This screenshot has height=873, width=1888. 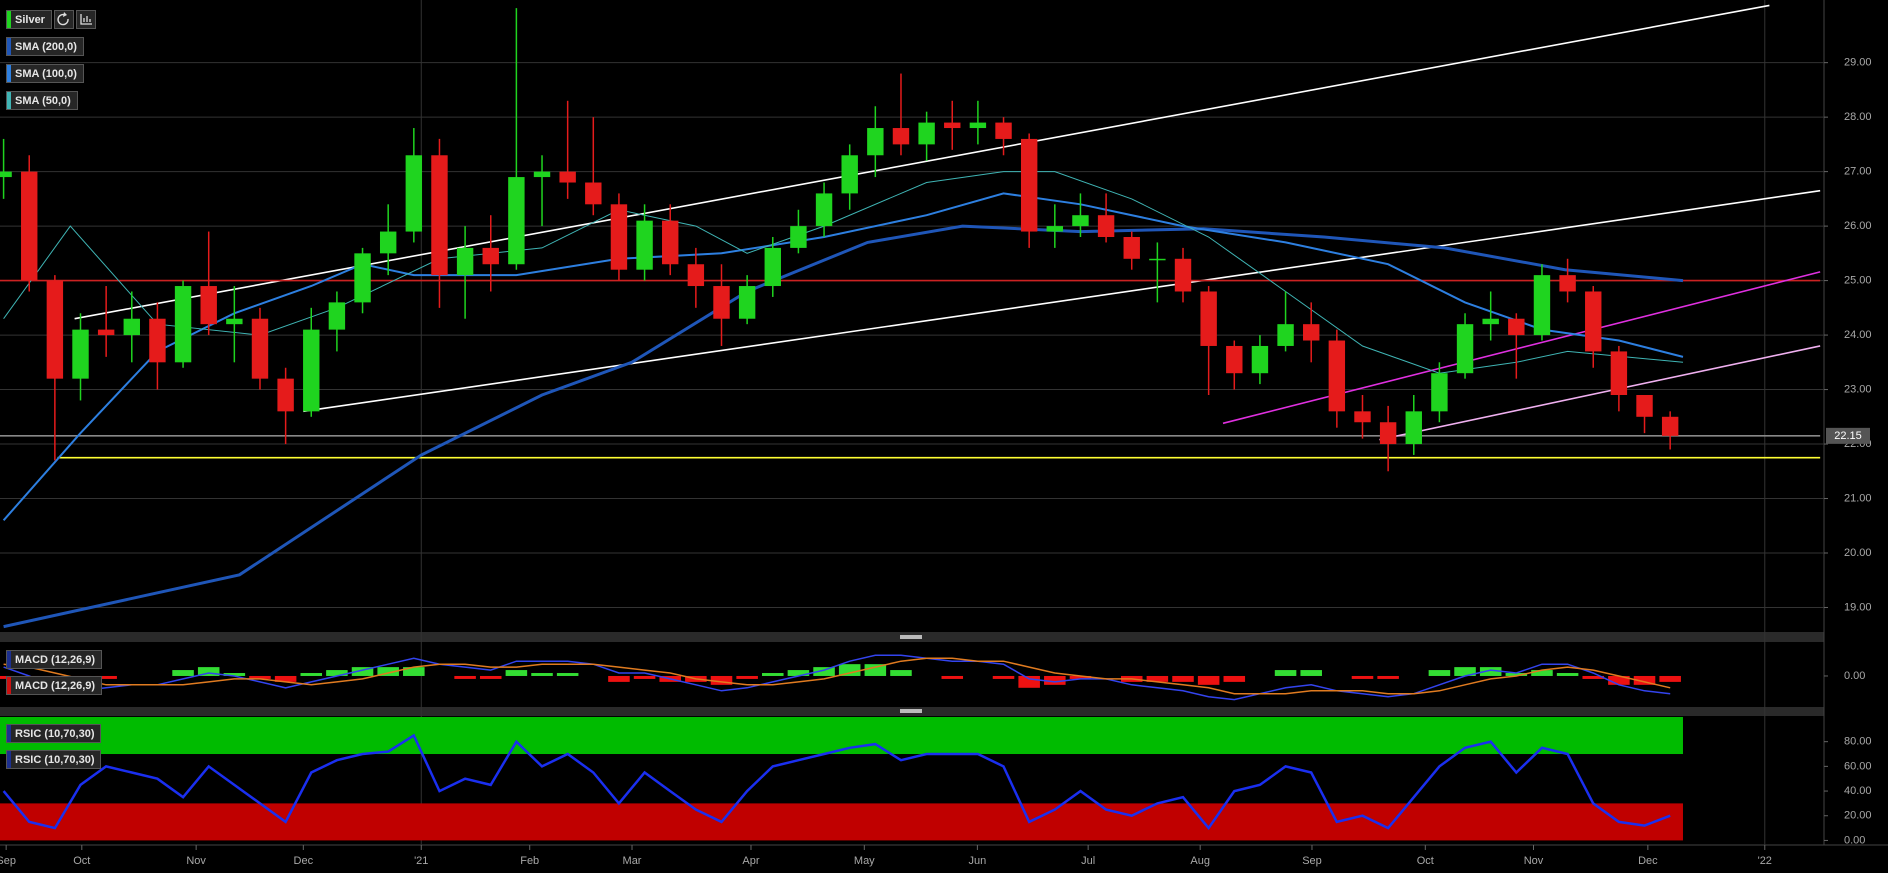 What do you see at coordinates (42, 100) in the screenshot?
I see `legend-entry: SMA (50,0)` at bounding box center [42, 100].